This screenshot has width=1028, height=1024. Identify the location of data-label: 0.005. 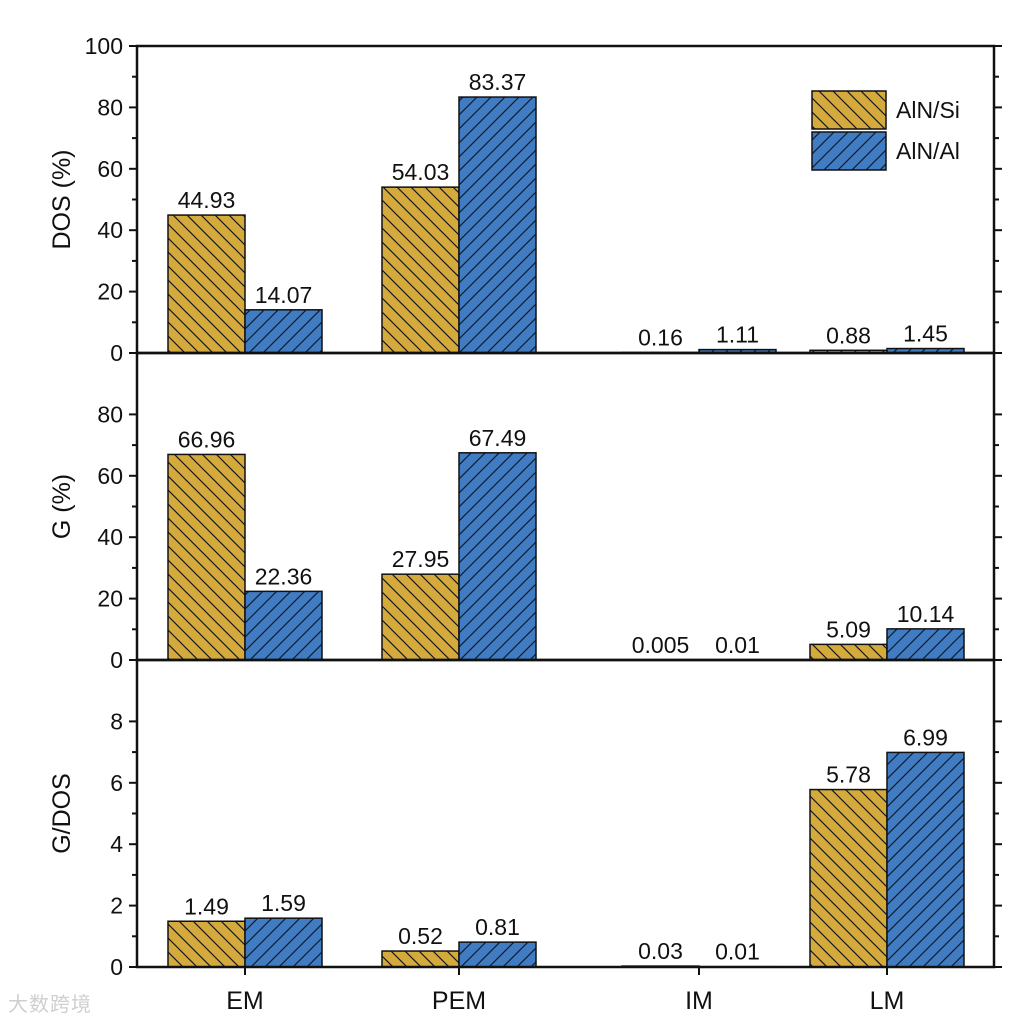
(661, 645).